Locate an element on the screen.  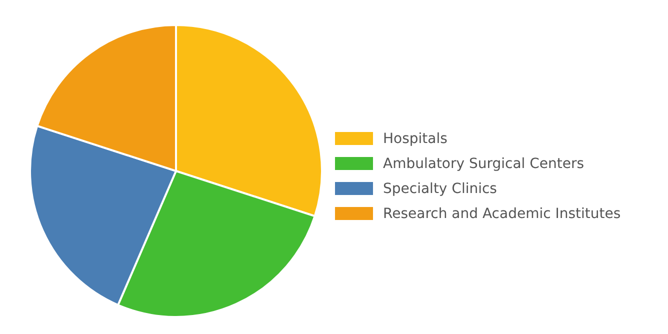
legend-label: Hospitals is located at coordinates (415, 138).